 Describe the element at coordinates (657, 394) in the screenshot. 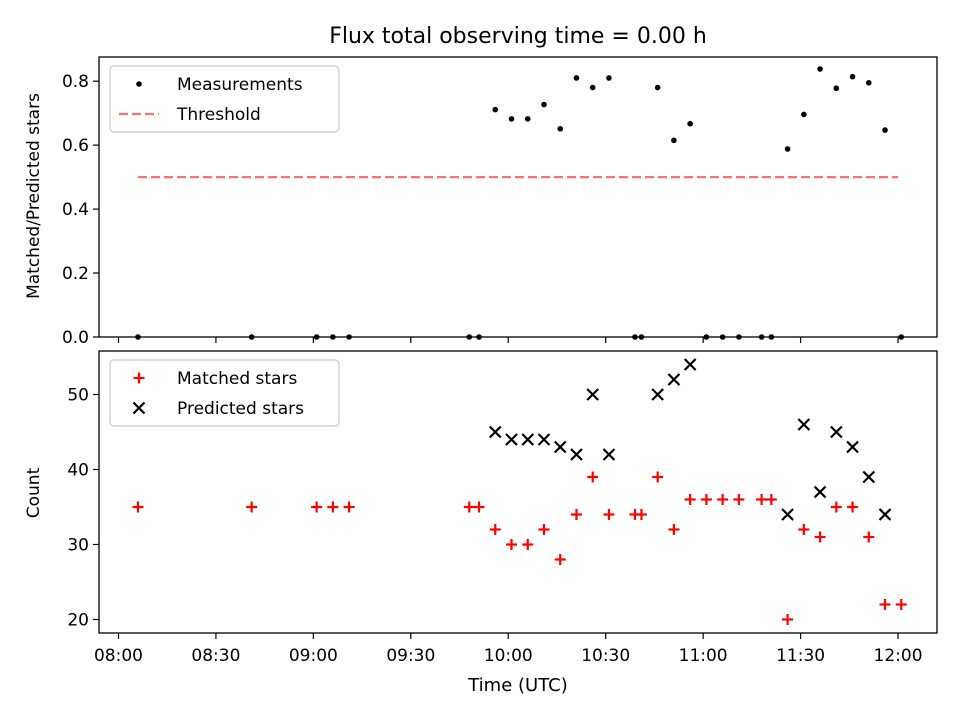

I see `marker-p1-s1-8-b` at that location.